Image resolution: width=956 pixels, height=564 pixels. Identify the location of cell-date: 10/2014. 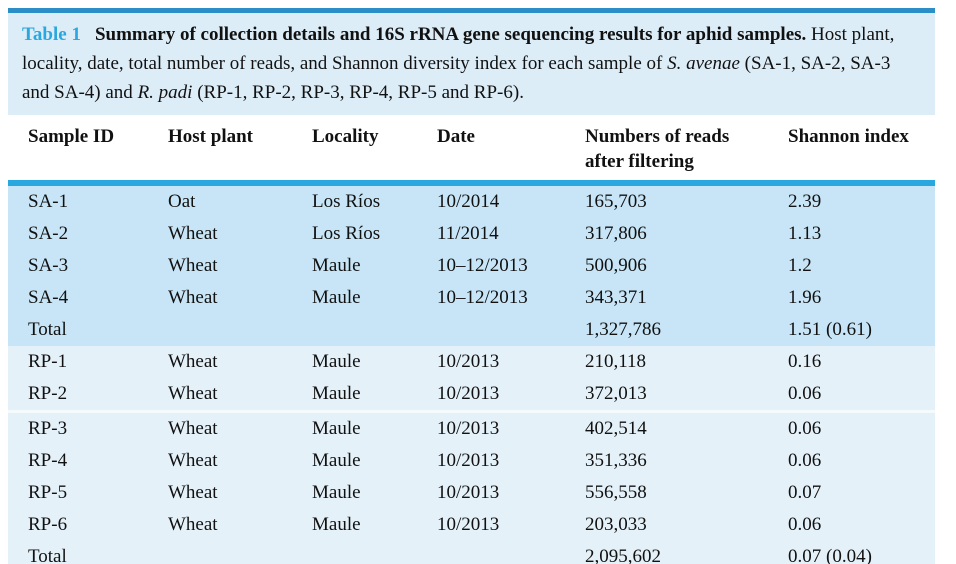
(468, 201).